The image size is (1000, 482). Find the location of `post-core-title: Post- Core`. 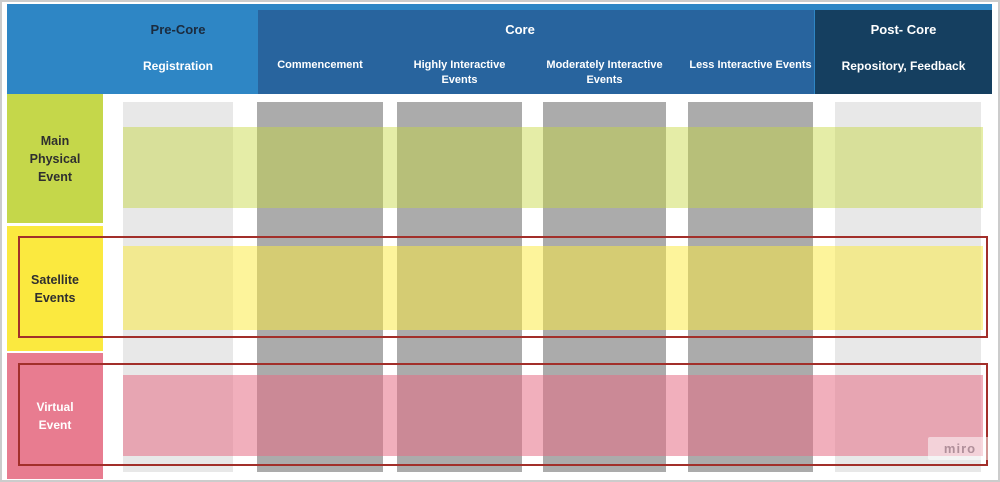

post-core-title: Post- Core is located at coordinates (903, 29).